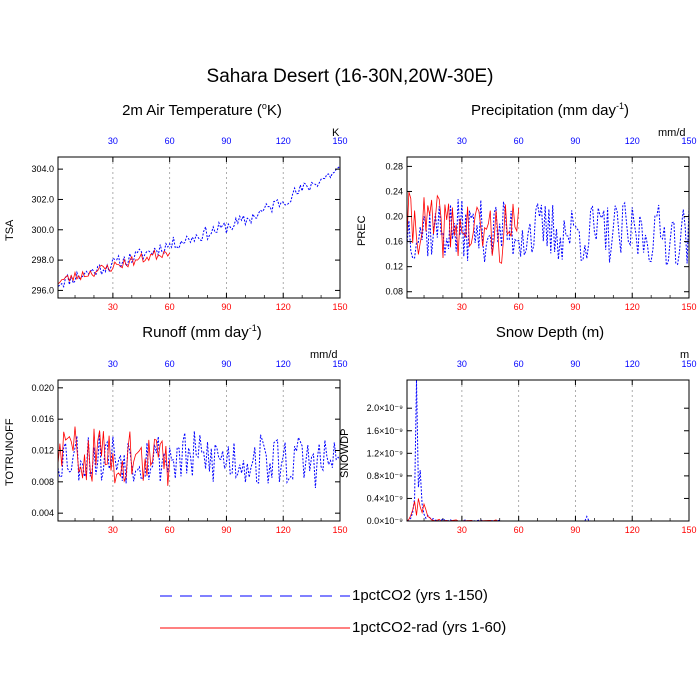 This screenshot has height=700, width=700. Describe the element at coordinates (394, 166) in the screenshot. I see `prec-ytick-label: 0.28` at that location.